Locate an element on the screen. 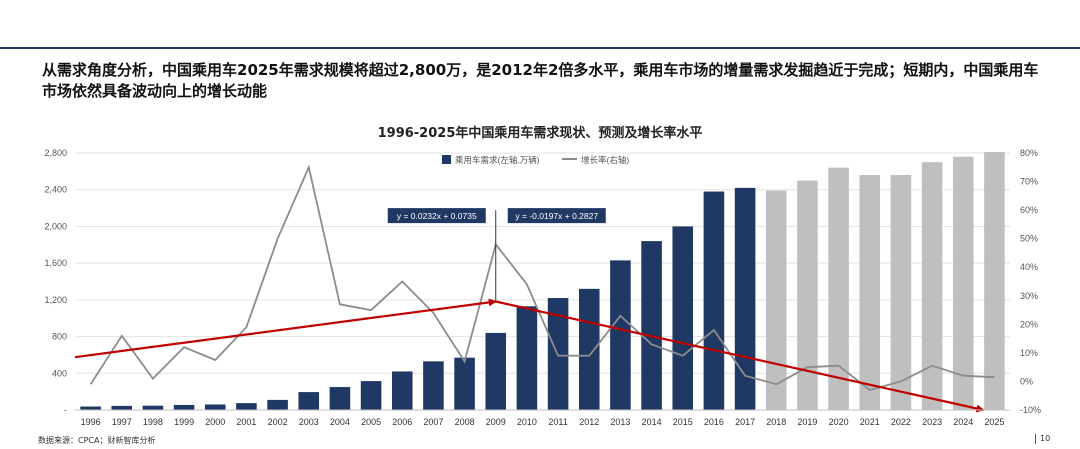 The width and height of the screenshot is (1080, 449). left-tick-label: - is located at coordinates (65, 410).